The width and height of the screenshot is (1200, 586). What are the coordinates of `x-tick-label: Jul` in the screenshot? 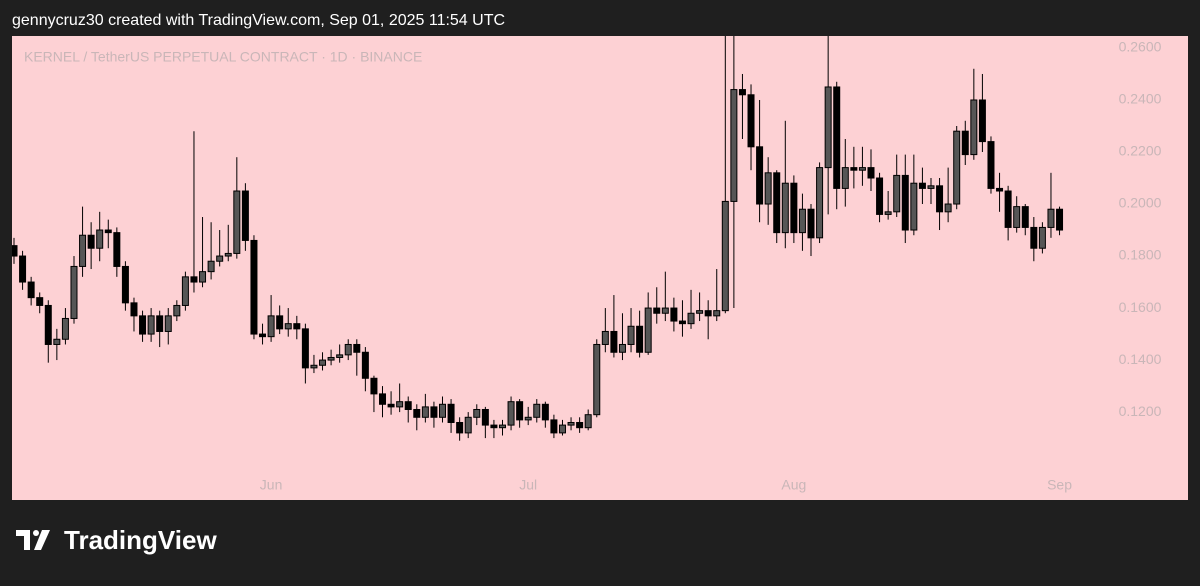 It's located at (528, 485).